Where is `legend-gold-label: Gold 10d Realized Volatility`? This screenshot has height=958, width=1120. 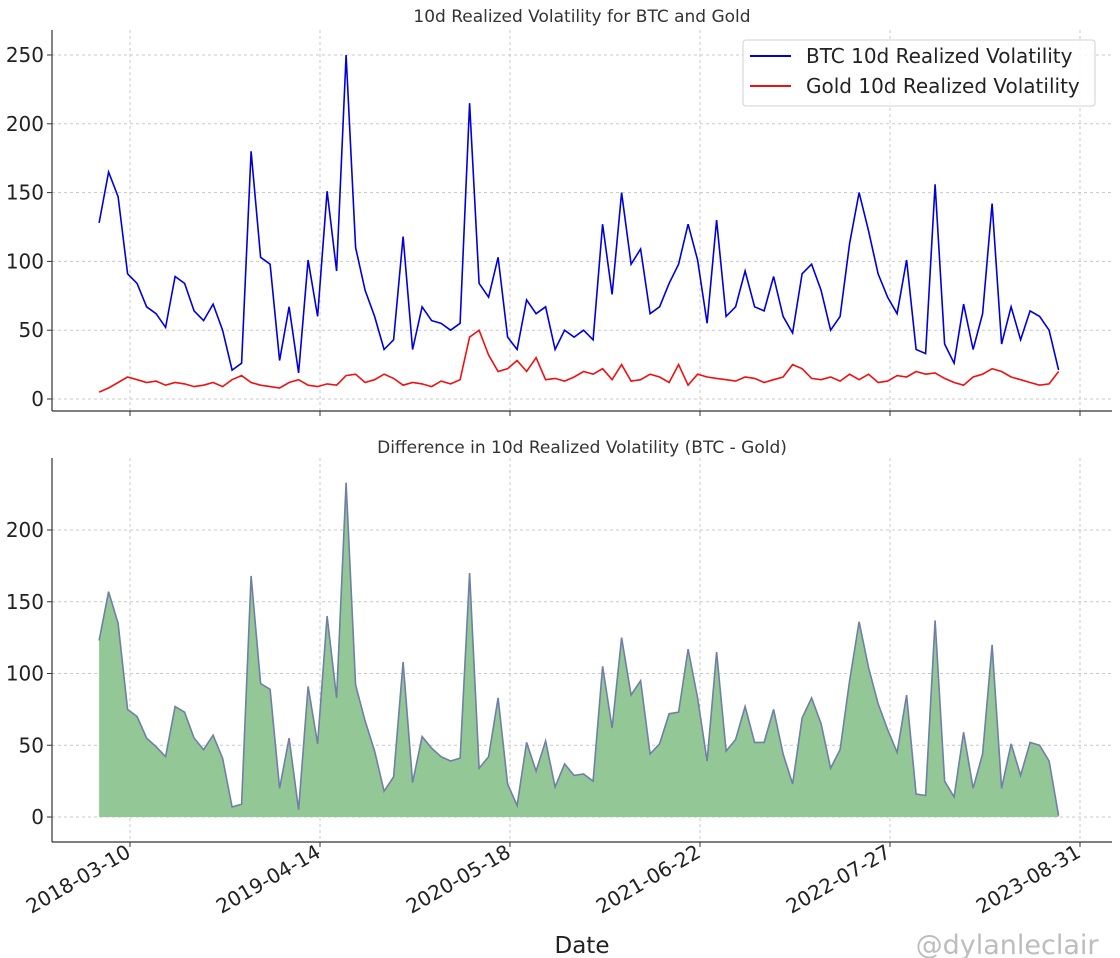 legend-gold-label: Gold 10d Realized Volatility is located at coordinates (943, 86).